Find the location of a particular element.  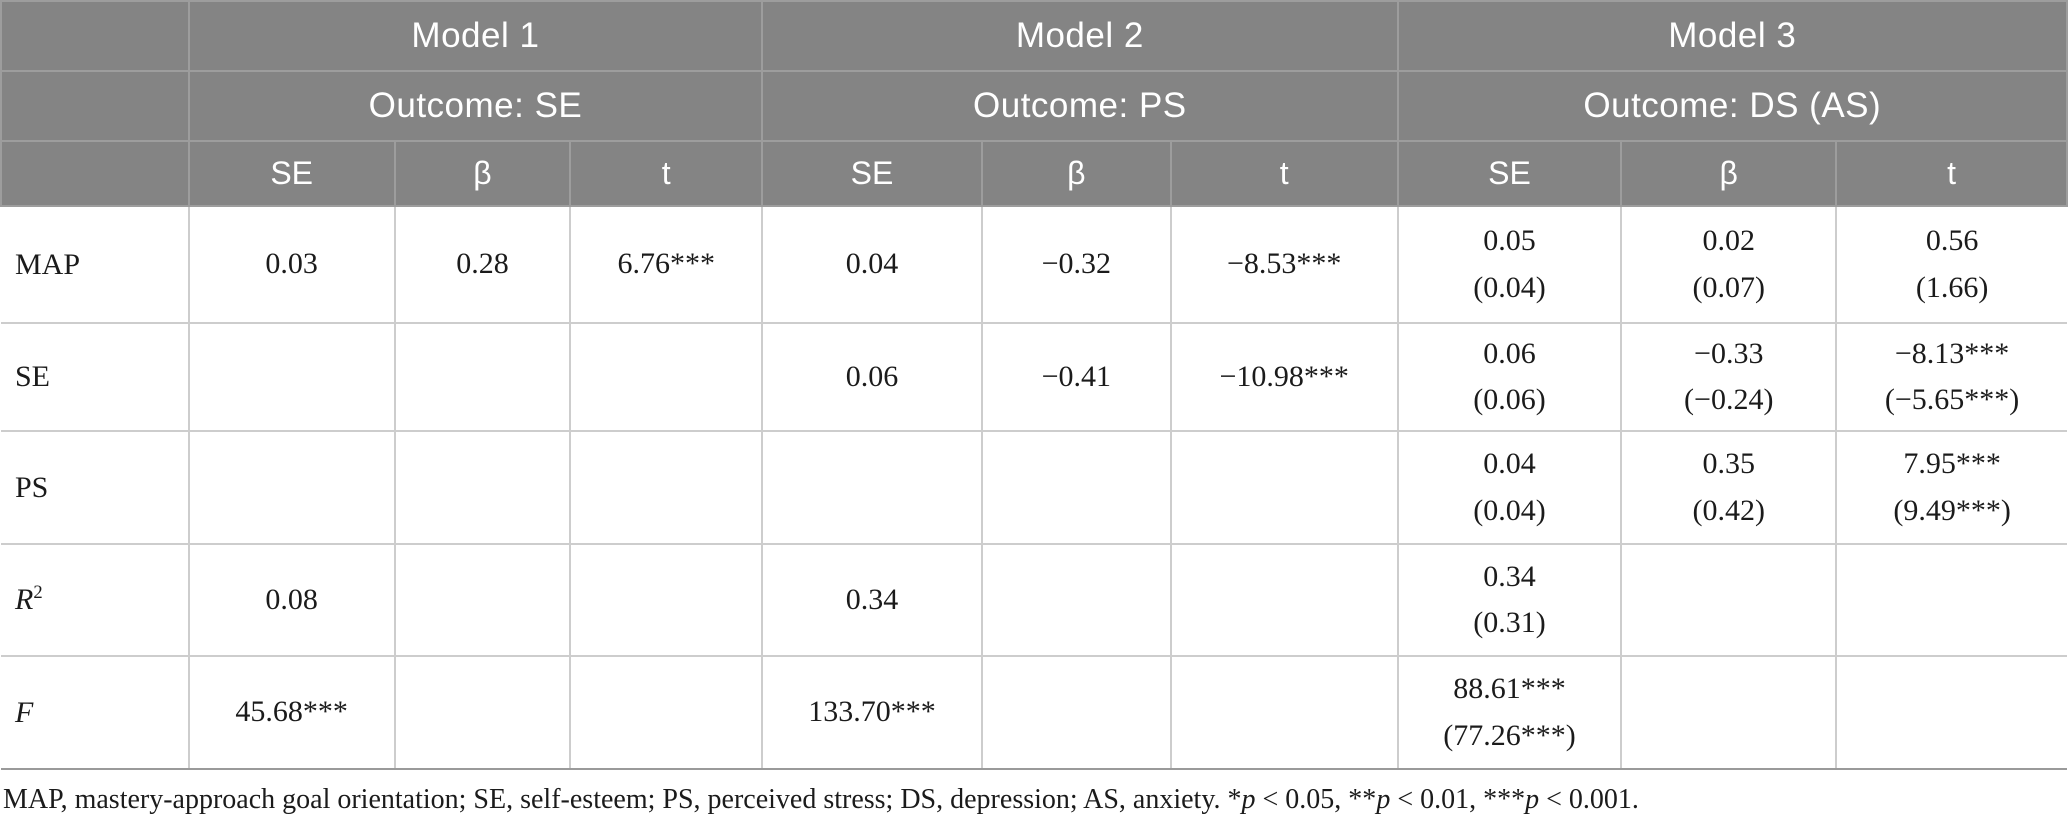

cell-value: 7.95*** is located at coordinates (1952, 463).